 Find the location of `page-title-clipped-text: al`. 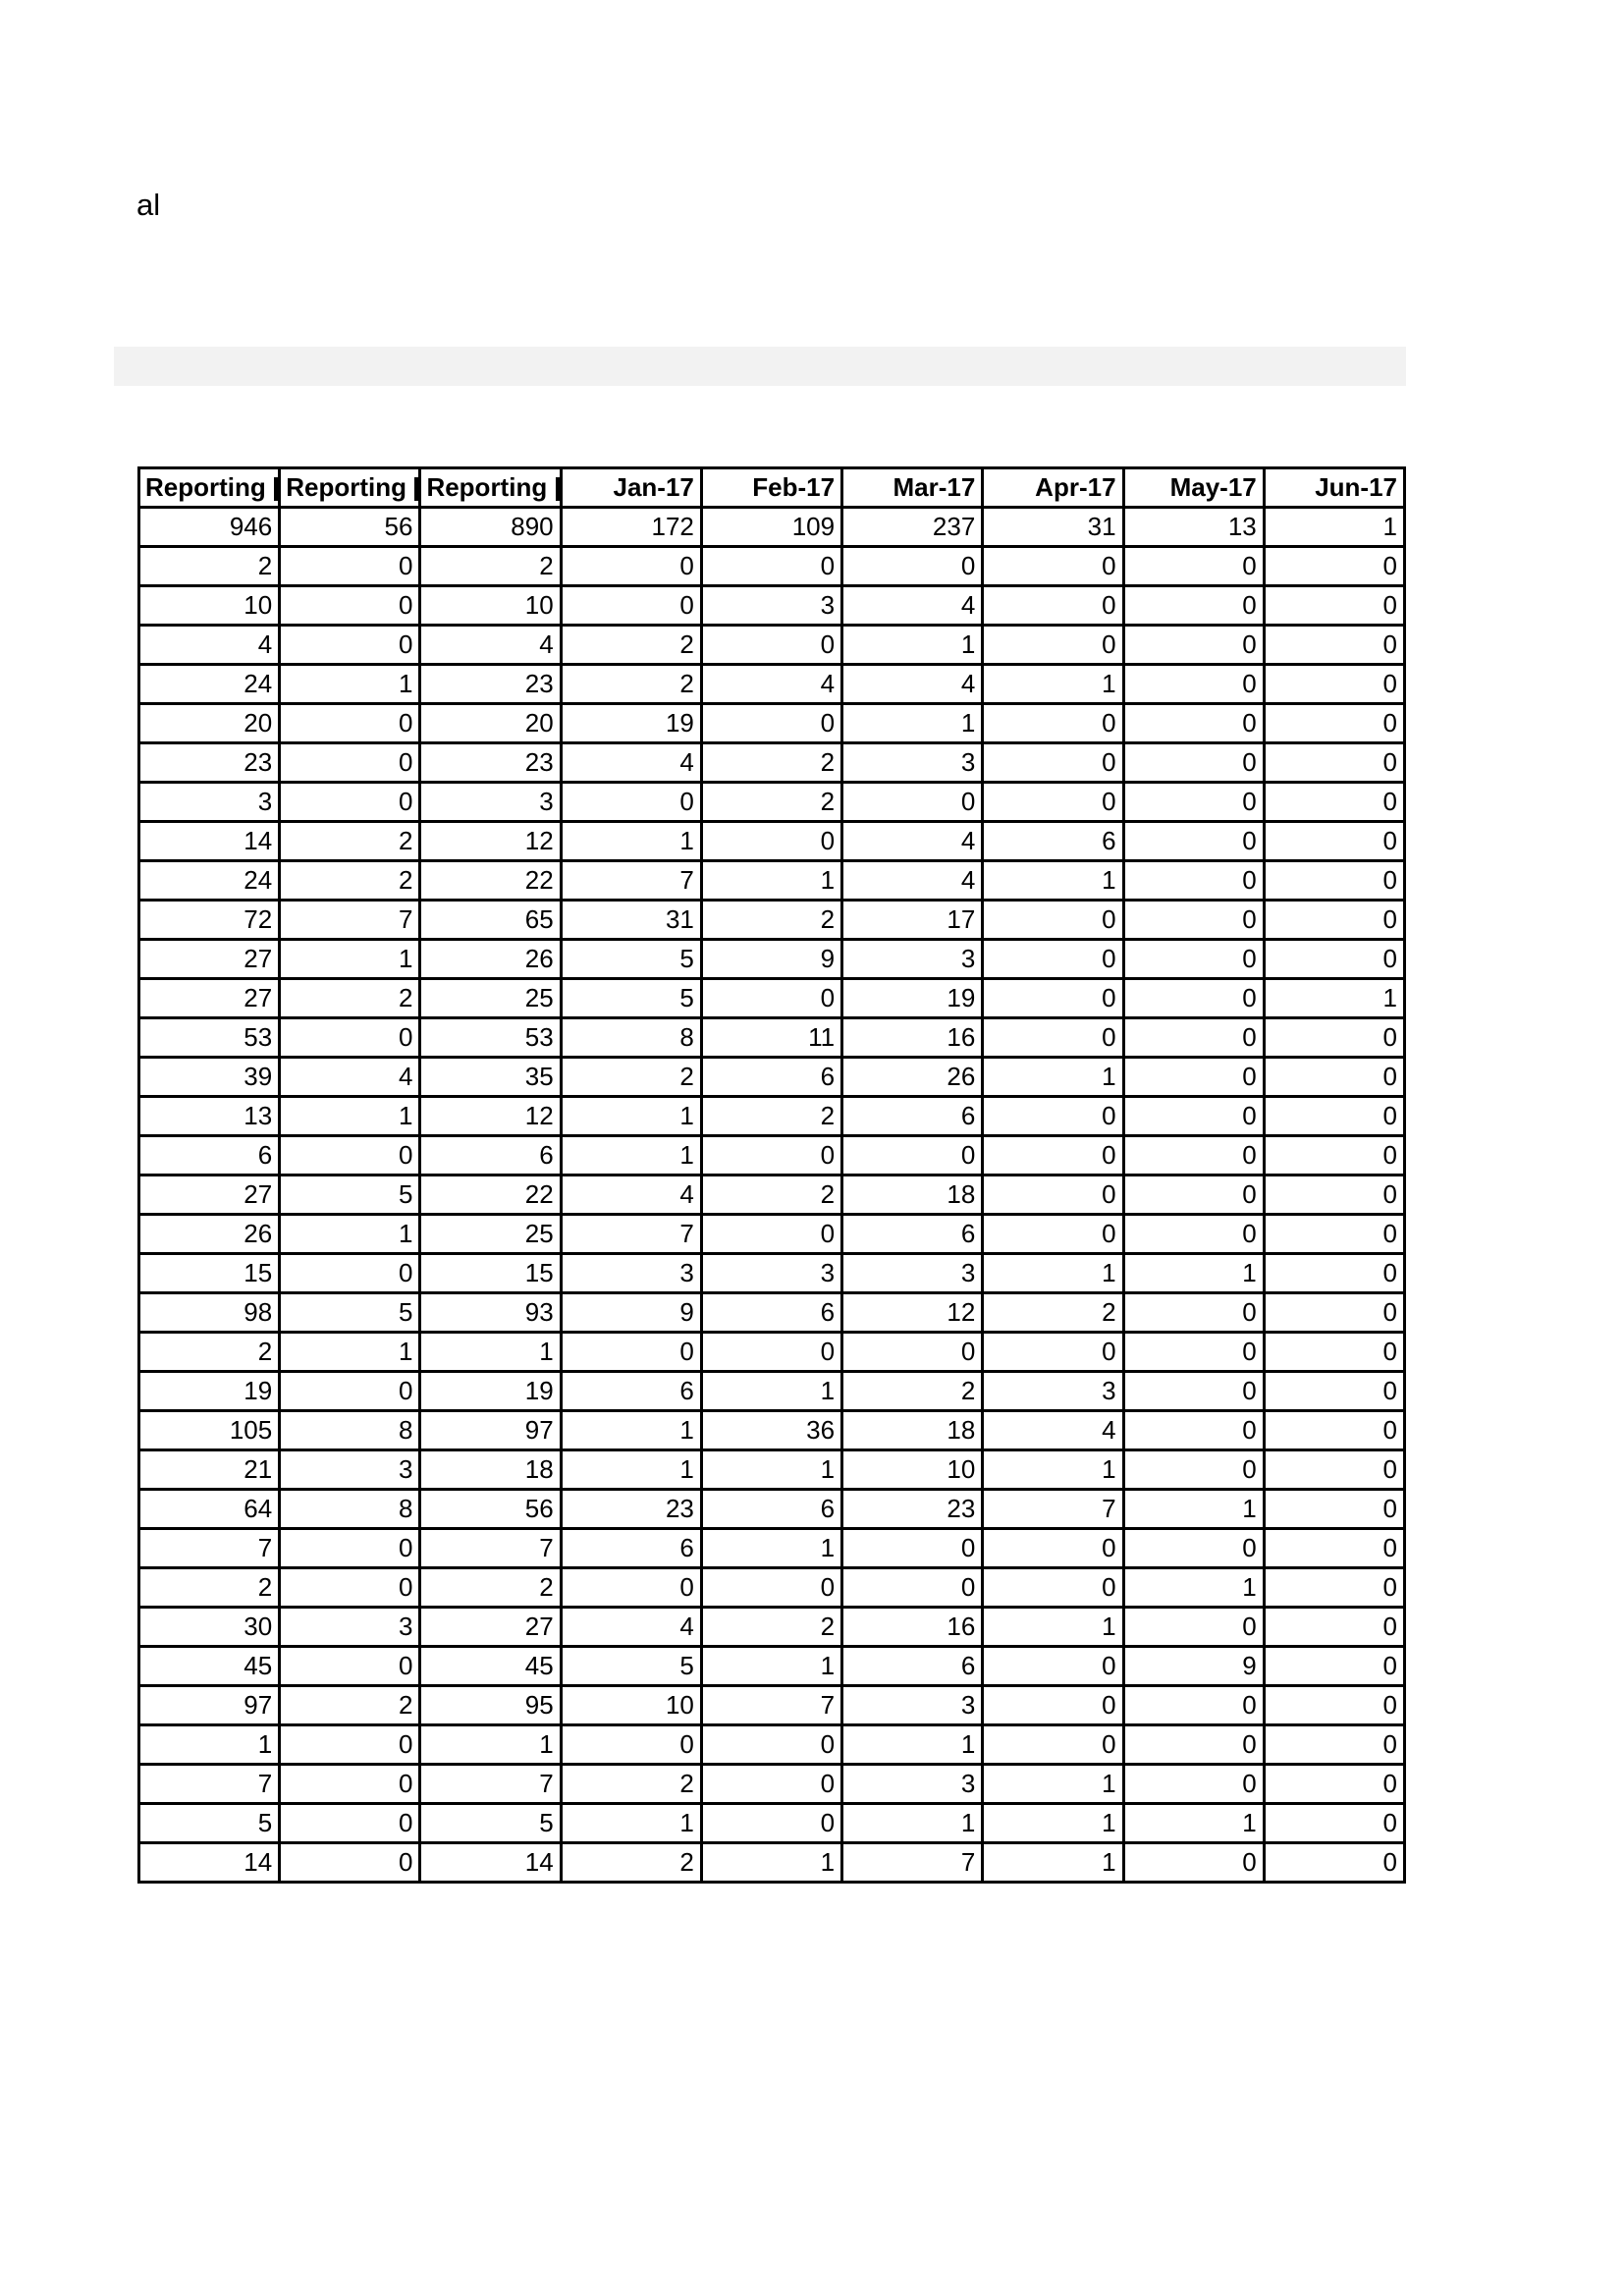

page-title-clipped-text: al is located at coordinates (148, 205).